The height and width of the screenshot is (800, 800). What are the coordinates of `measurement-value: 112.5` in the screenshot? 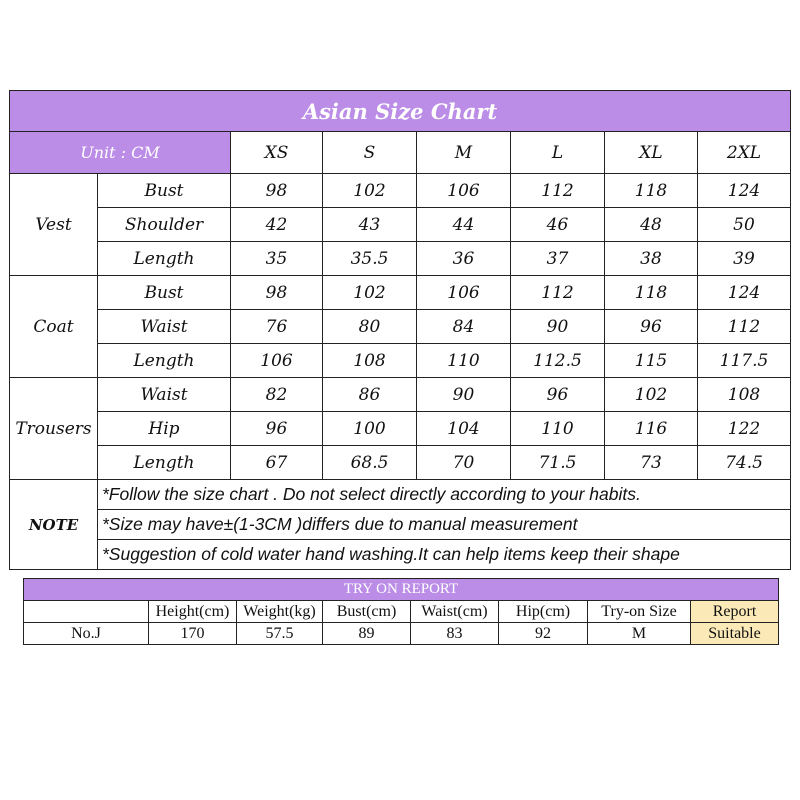 It's located at (557, 360).